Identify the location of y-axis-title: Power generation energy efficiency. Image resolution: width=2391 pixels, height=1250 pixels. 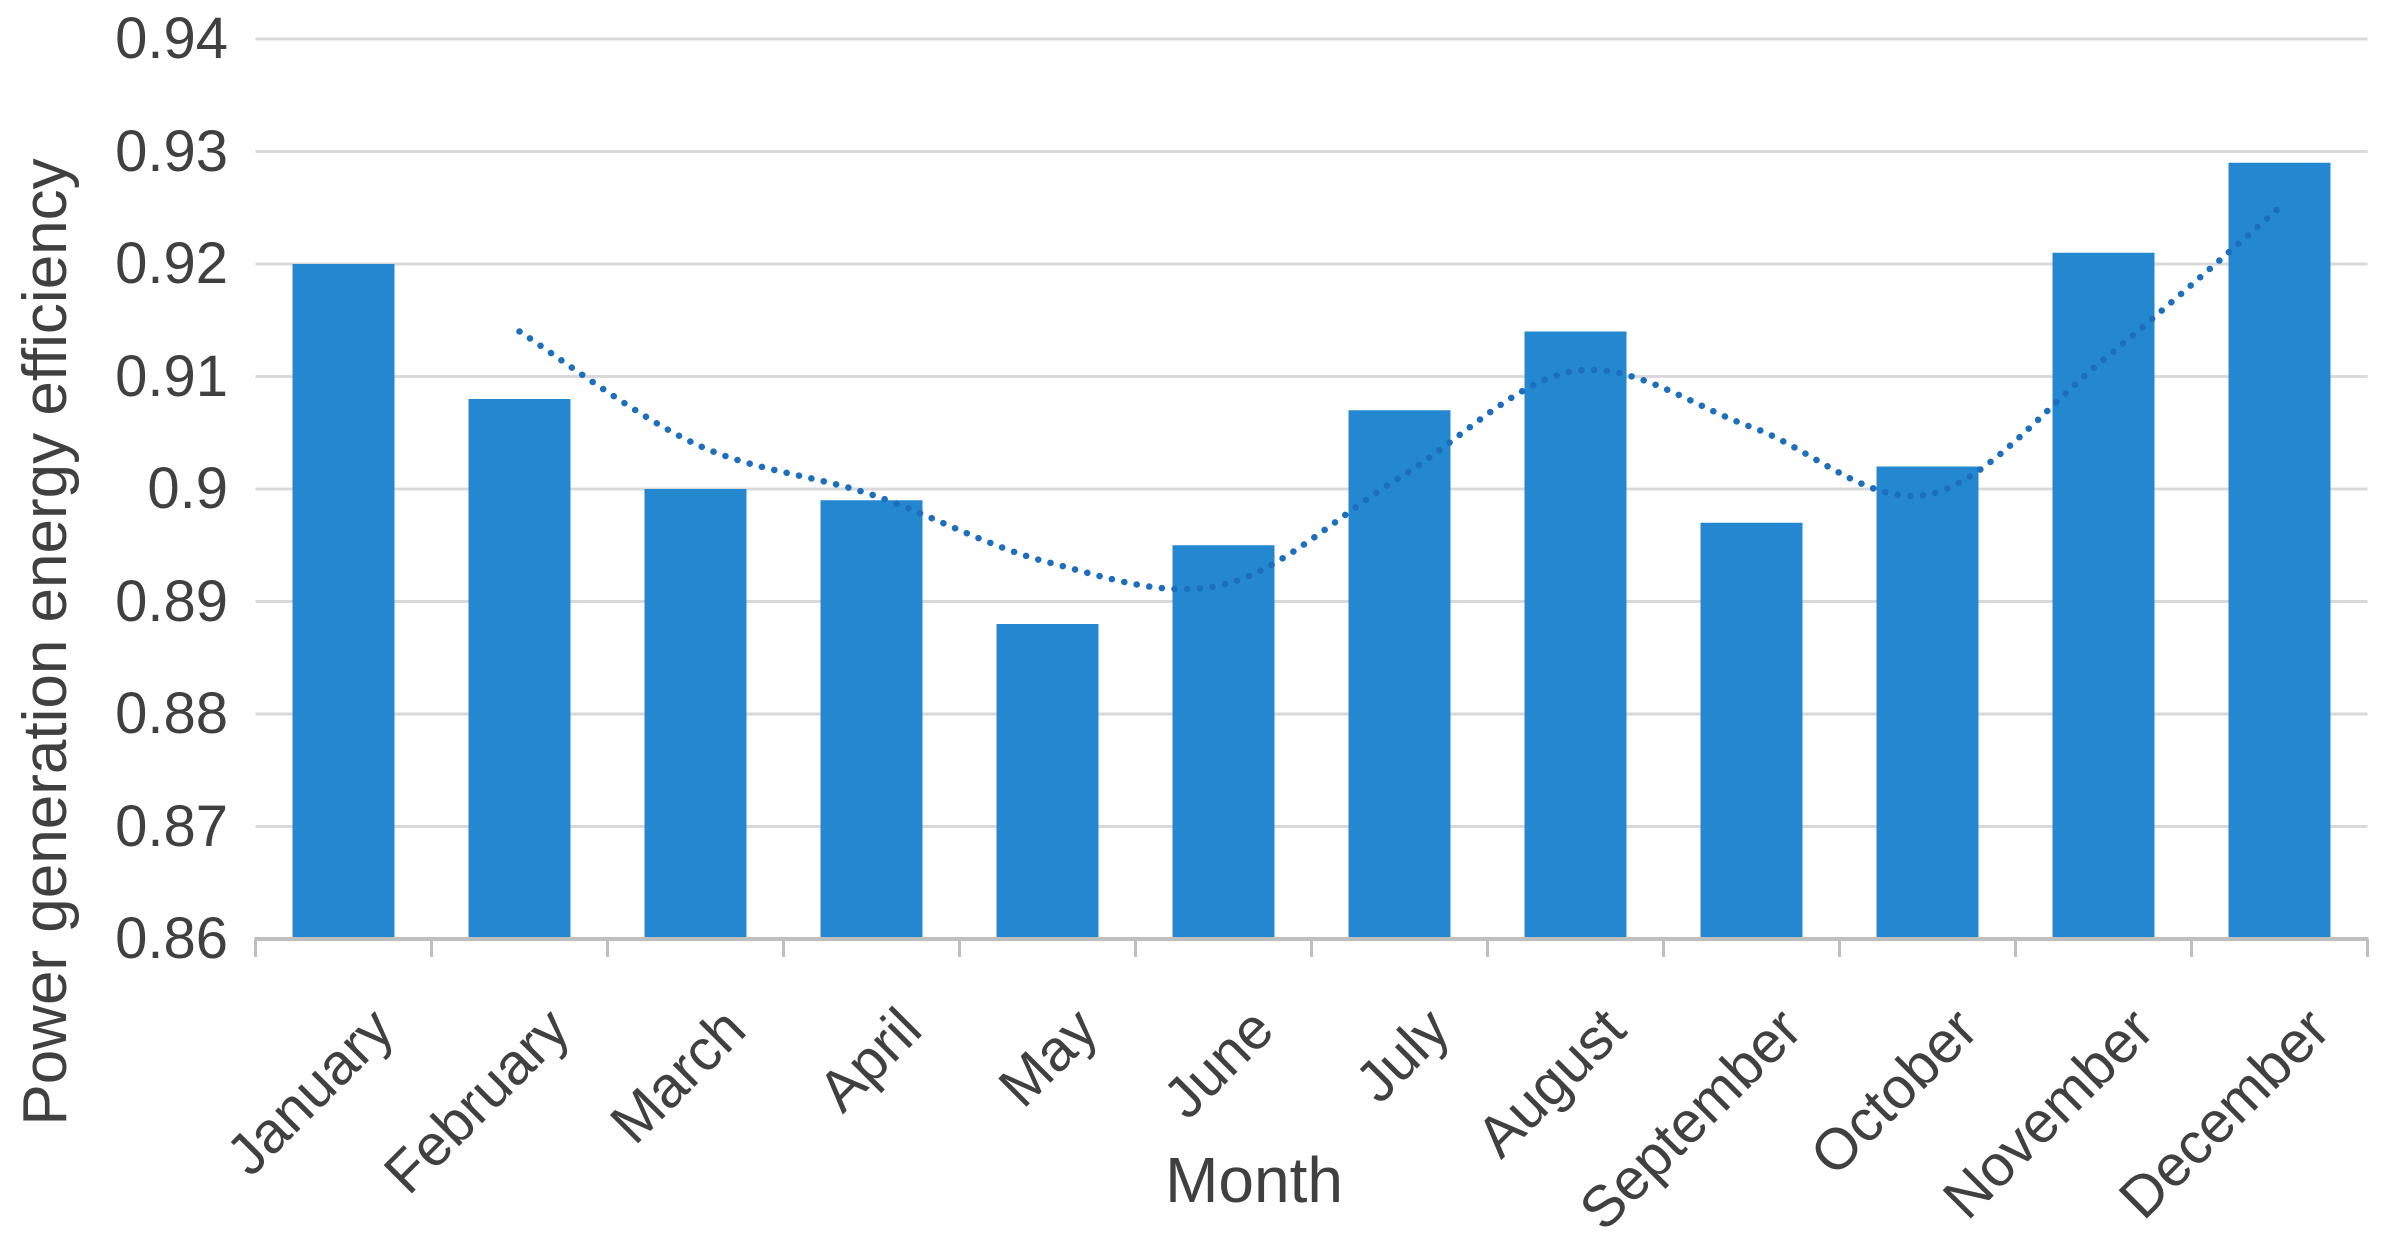
(45, 642).